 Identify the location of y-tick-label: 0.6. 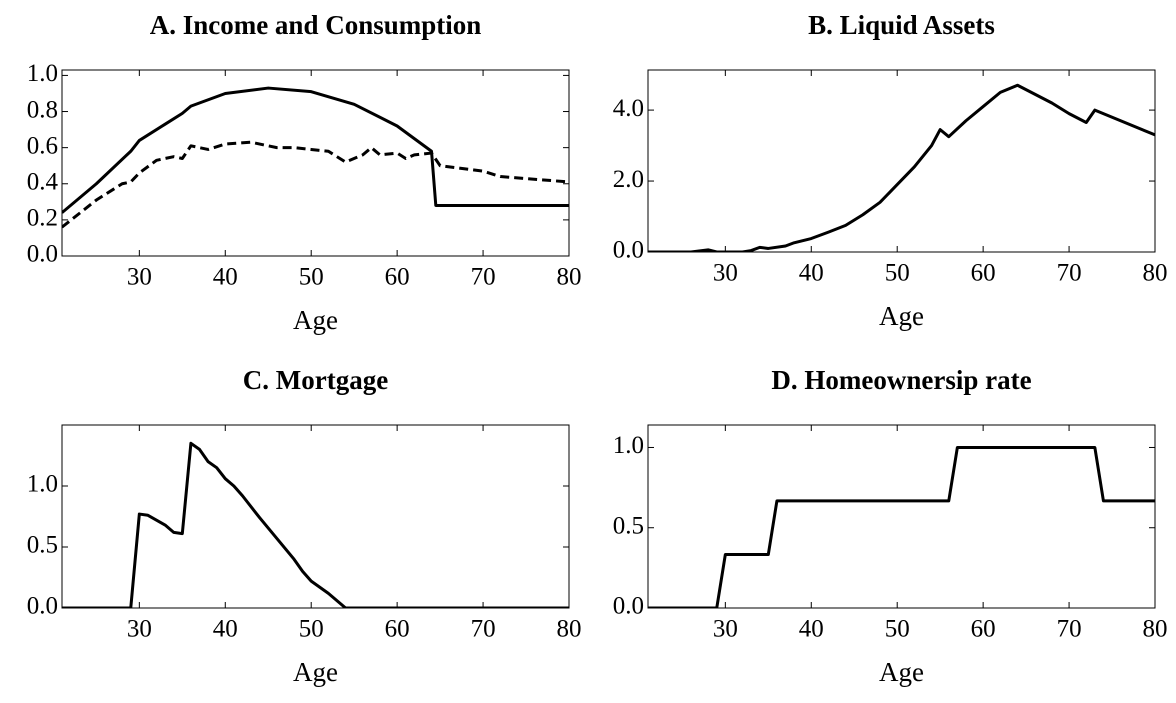
(42, 145).